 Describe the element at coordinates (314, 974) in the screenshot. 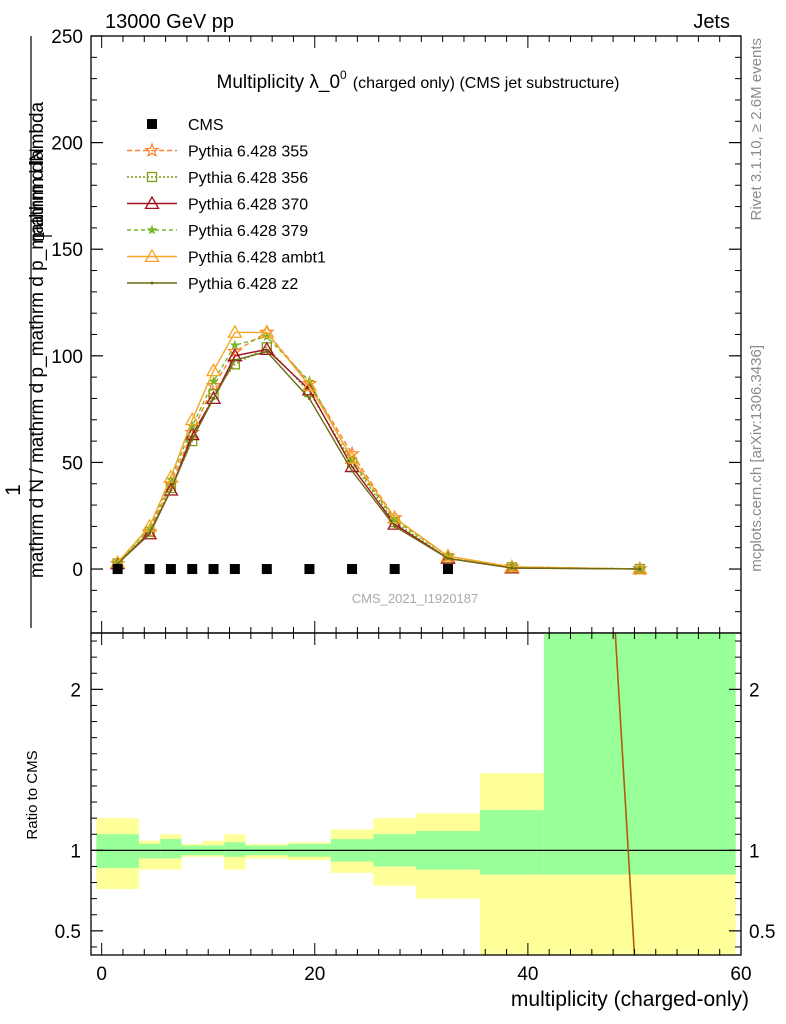

I see `x-tick-label: 20` at that location.